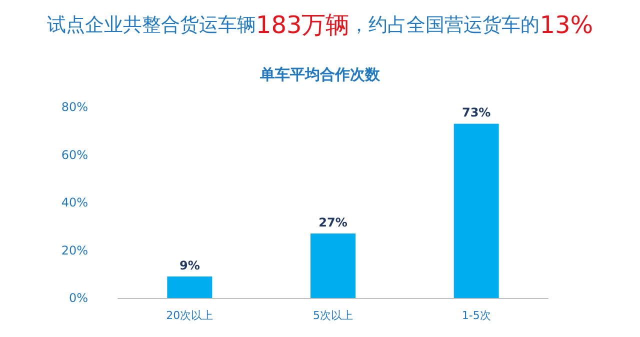  I want to click on data-label: 27%, so click(333, 223).